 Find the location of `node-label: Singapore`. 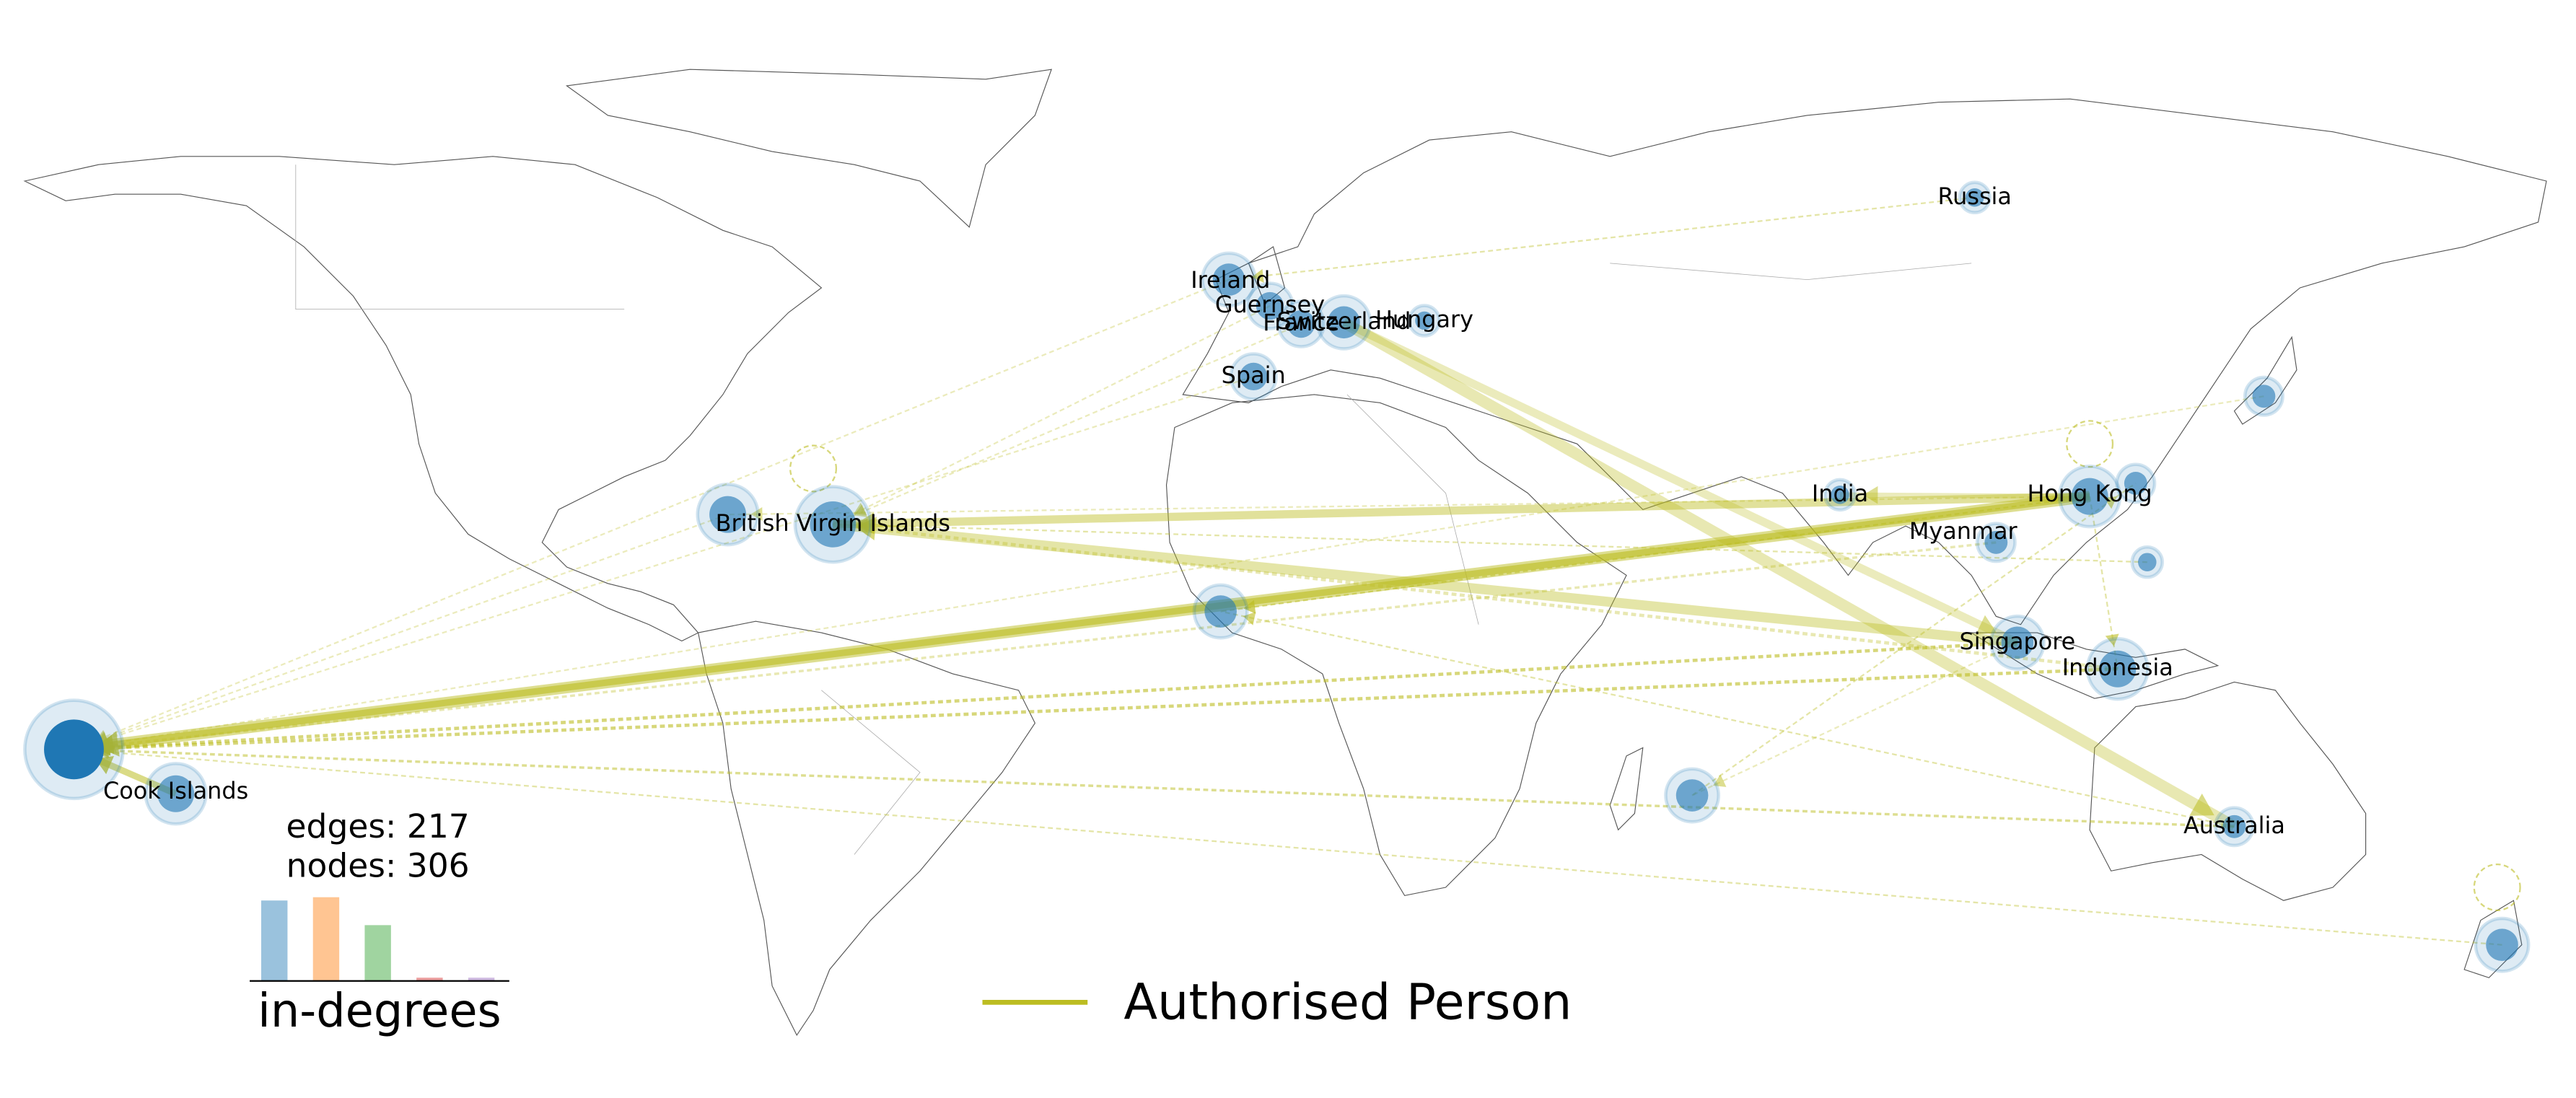

node-label: Singapore is located at coordinates (2018, 641).